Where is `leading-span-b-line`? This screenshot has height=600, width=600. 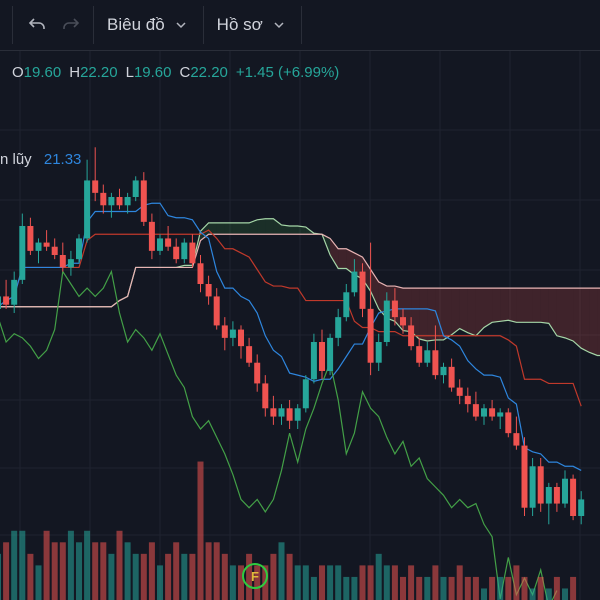
leading-span-b-line is located at coordinates (300, 270).